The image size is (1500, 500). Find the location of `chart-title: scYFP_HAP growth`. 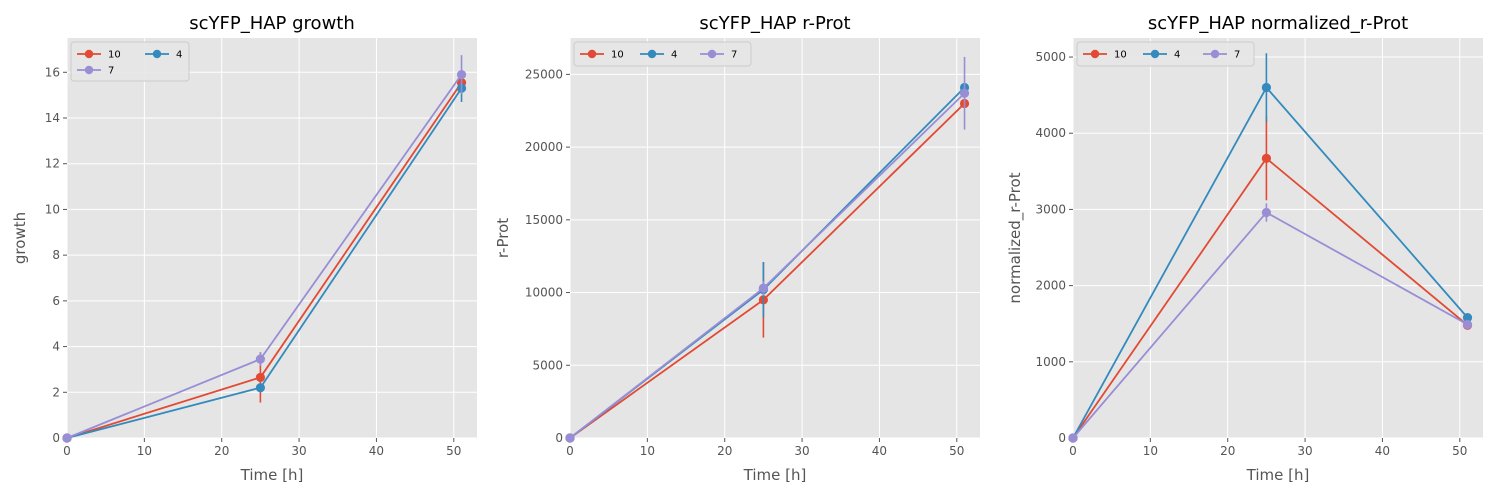

chart-title: scYFP_HAP growth is located at coordinates (272, 23).